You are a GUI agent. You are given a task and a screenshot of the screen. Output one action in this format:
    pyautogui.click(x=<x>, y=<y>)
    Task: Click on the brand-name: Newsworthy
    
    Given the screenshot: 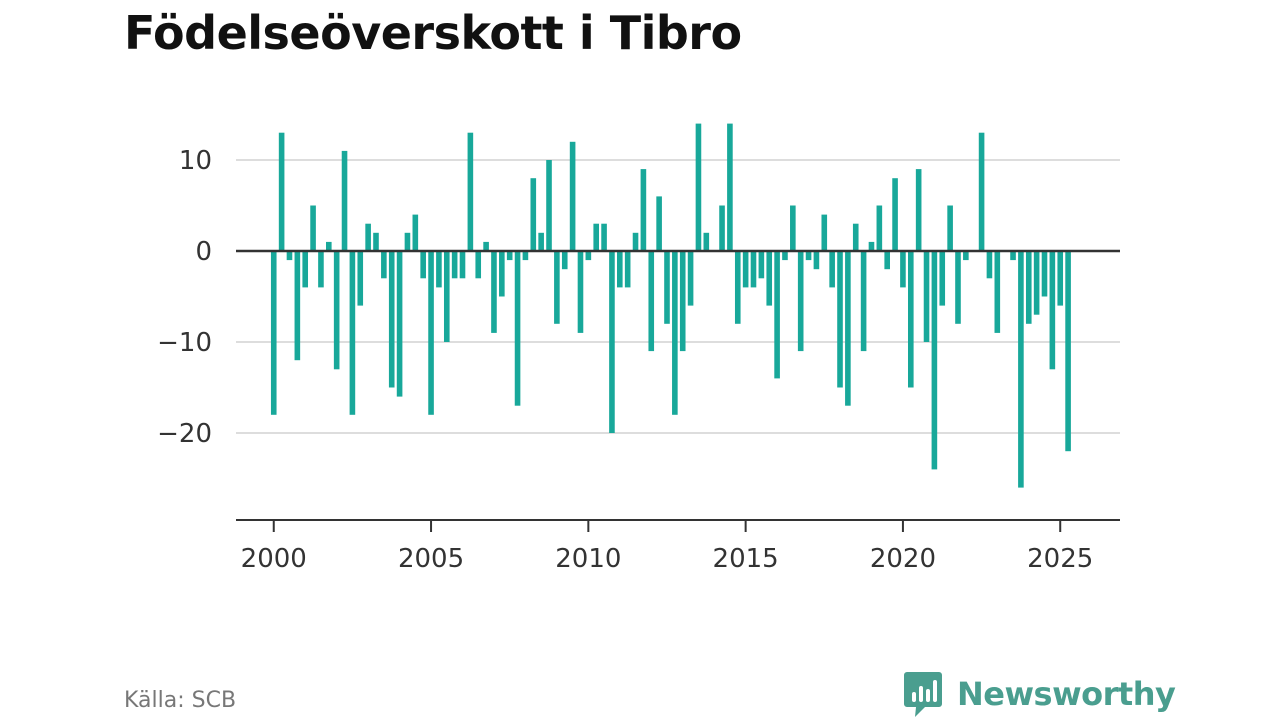 What is the action you would take?
    pyautogui.click(x=1066, y=694)
    